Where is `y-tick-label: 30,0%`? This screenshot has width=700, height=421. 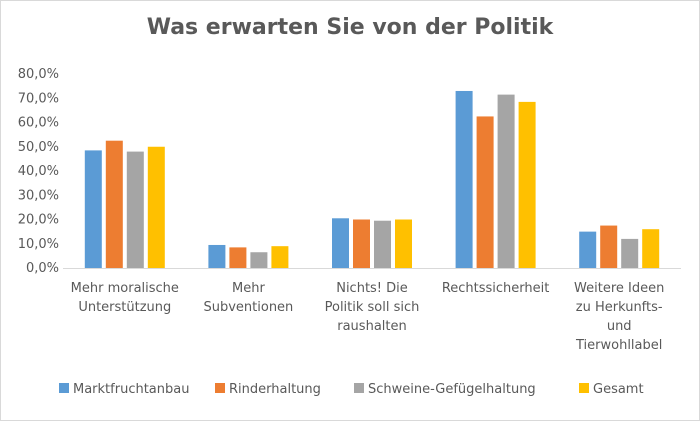 y-tick-label: 30,0% is located at coordinates (38, 195).